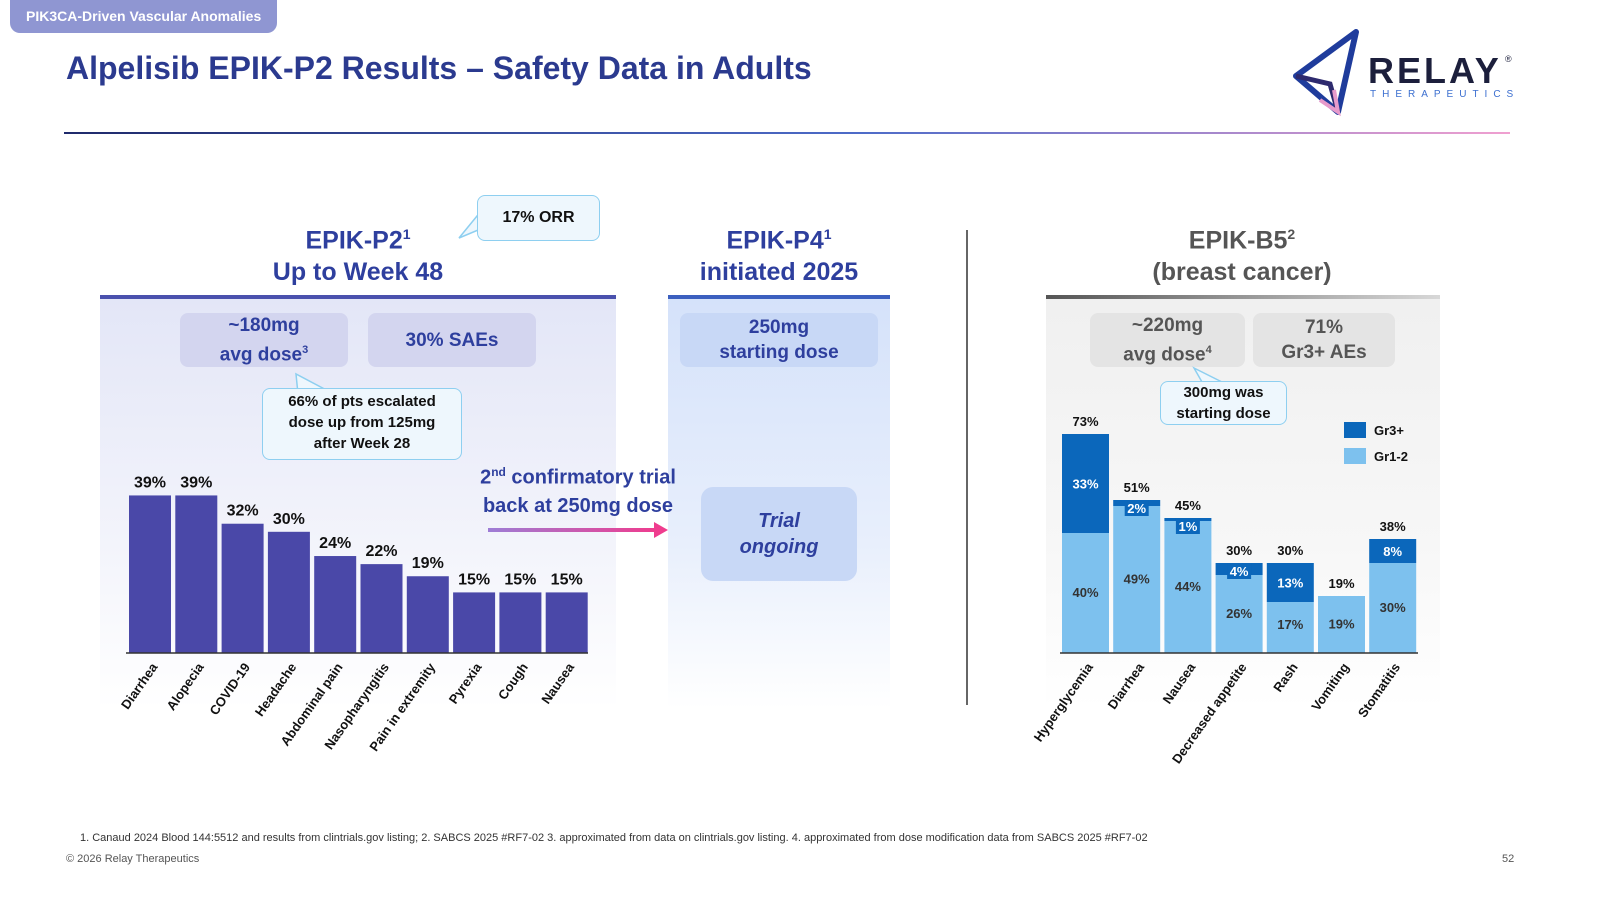  What do you see at coordinates (498, 472) in the screenshot?
I see `ordinal-sup: nd` at bounding box center [498, 472].